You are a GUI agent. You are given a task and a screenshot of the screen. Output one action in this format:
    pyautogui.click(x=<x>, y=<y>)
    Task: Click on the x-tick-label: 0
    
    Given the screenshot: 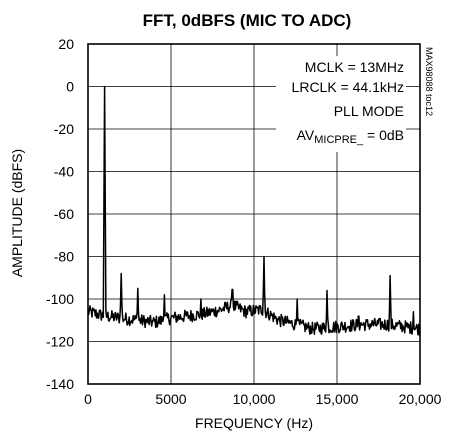 What is the action you would take?
    pyautogui.click(x=88, y=399)
    